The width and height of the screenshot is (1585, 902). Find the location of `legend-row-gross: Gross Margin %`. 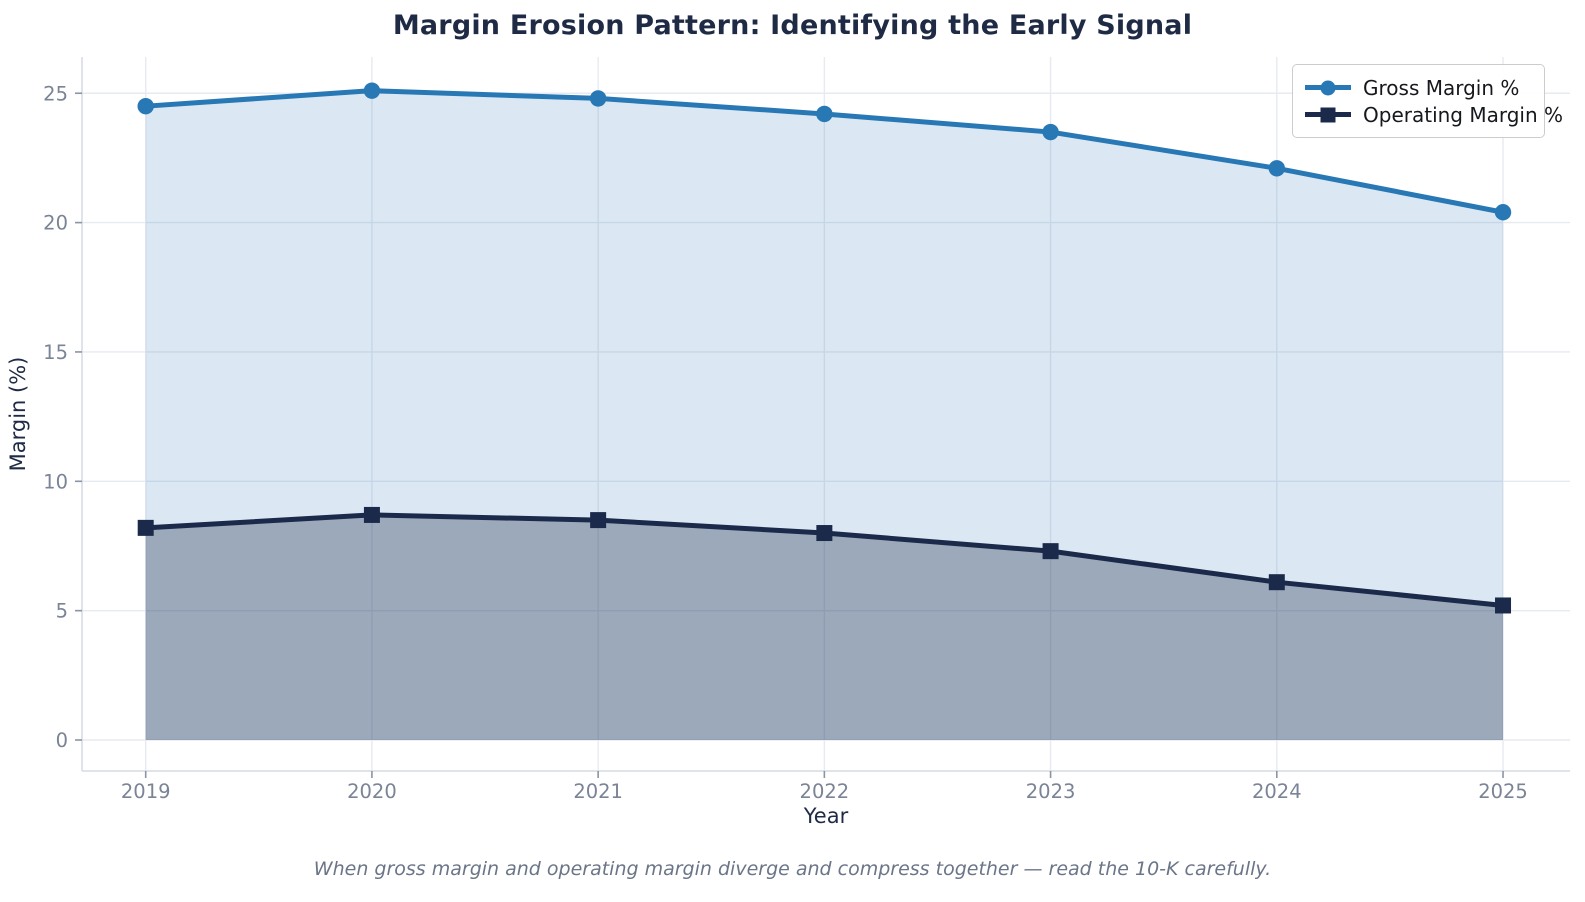

legend-row-gross: Gross Margin % is located at coordinates (1418, 87).